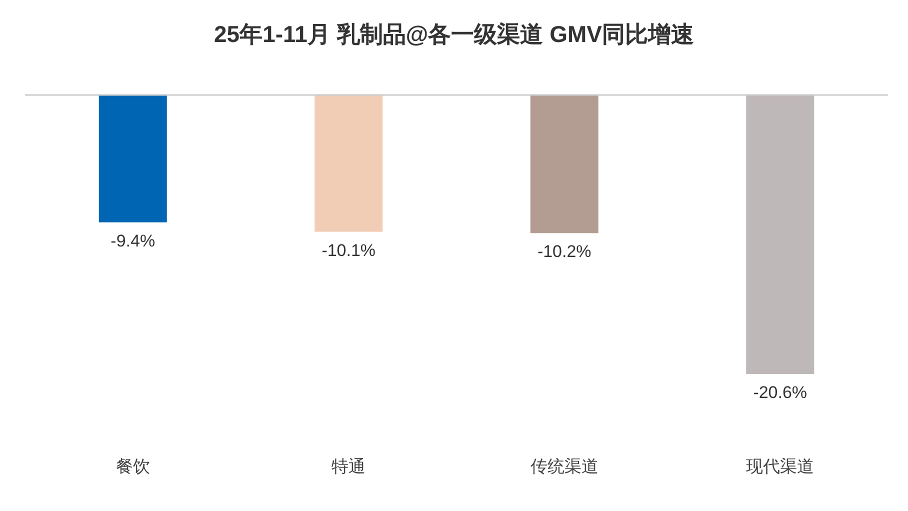  I want to click on x-tick-label: 特通, so click(349, 466).